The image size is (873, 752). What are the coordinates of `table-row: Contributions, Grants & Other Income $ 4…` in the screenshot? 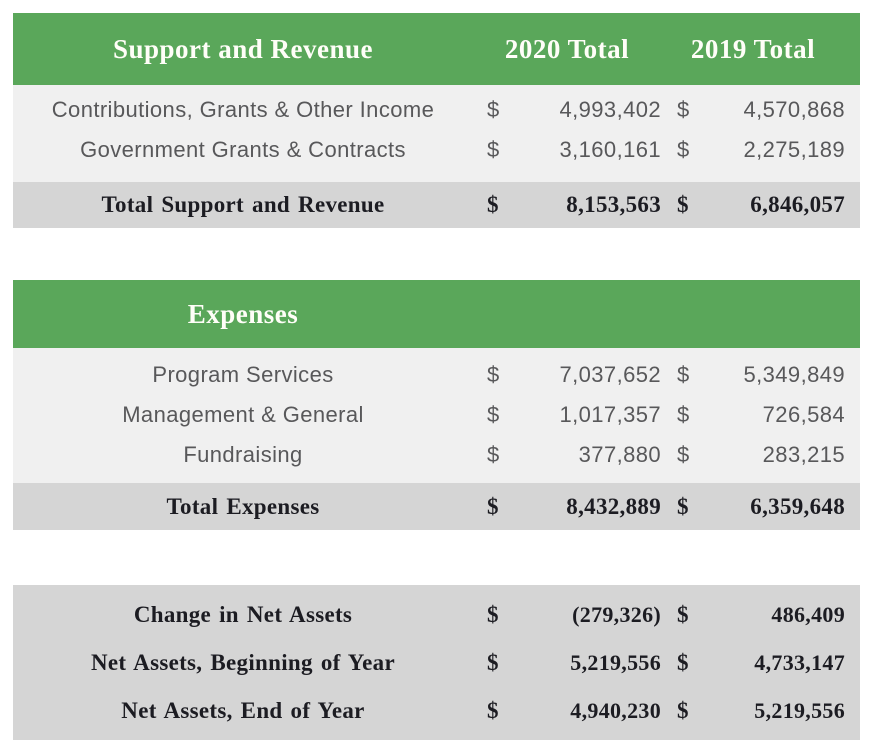 It's located at (436, 110).